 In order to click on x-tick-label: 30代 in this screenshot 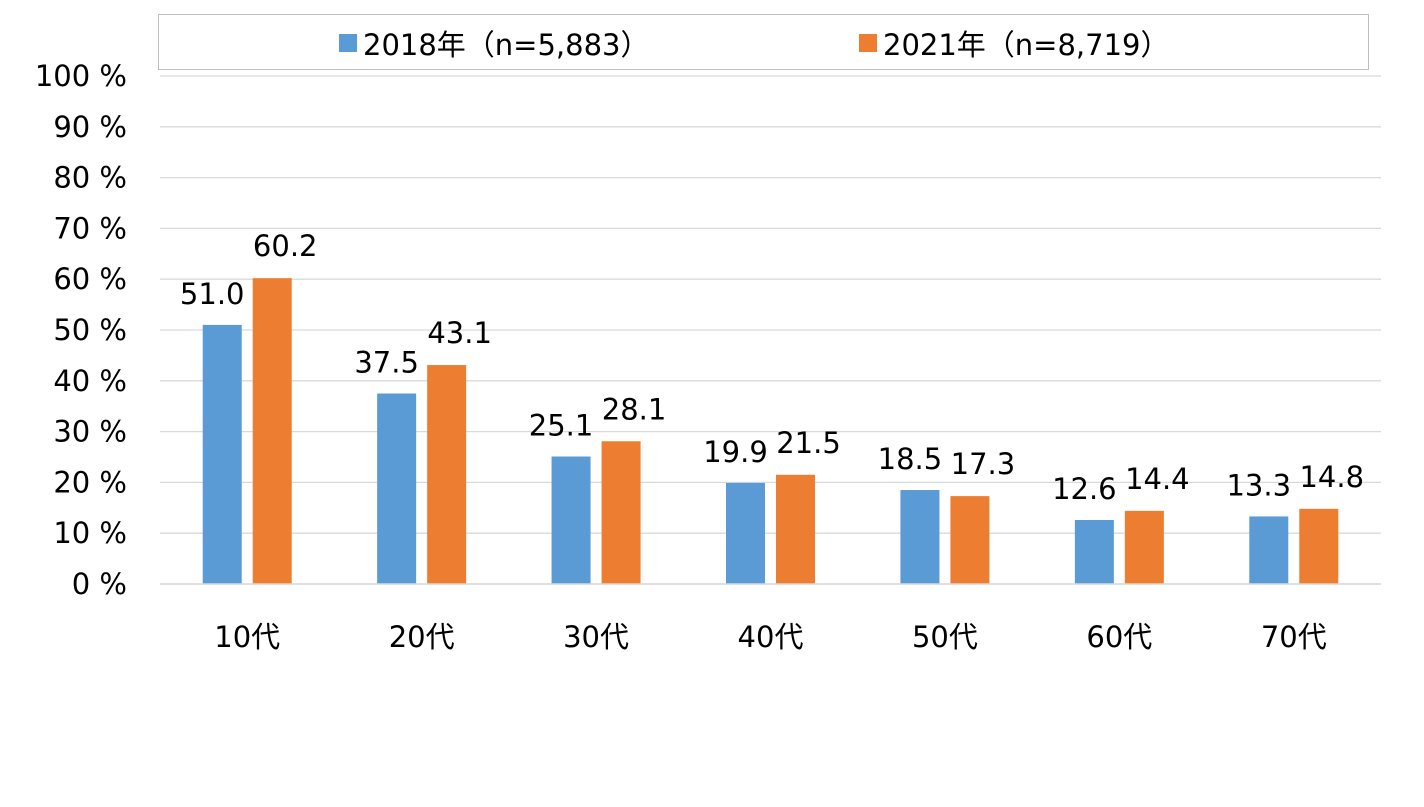, I will do `click(596, 637)`.